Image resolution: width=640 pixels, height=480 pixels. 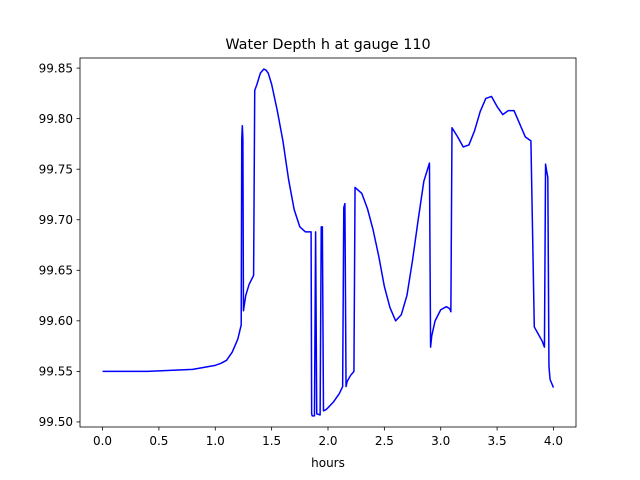 I want to click on y-tick-label: 99.70, so click(x=56, y=220).